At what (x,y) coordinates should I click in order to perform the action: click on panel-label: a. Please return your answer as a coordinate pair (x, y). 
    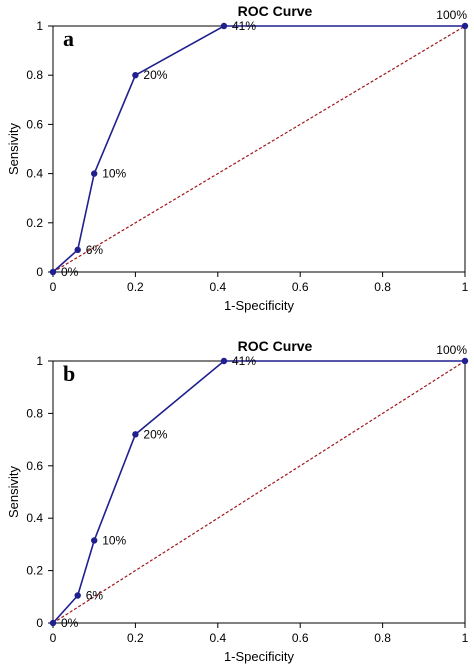
    Looking at the image, I should click on (68, 38).